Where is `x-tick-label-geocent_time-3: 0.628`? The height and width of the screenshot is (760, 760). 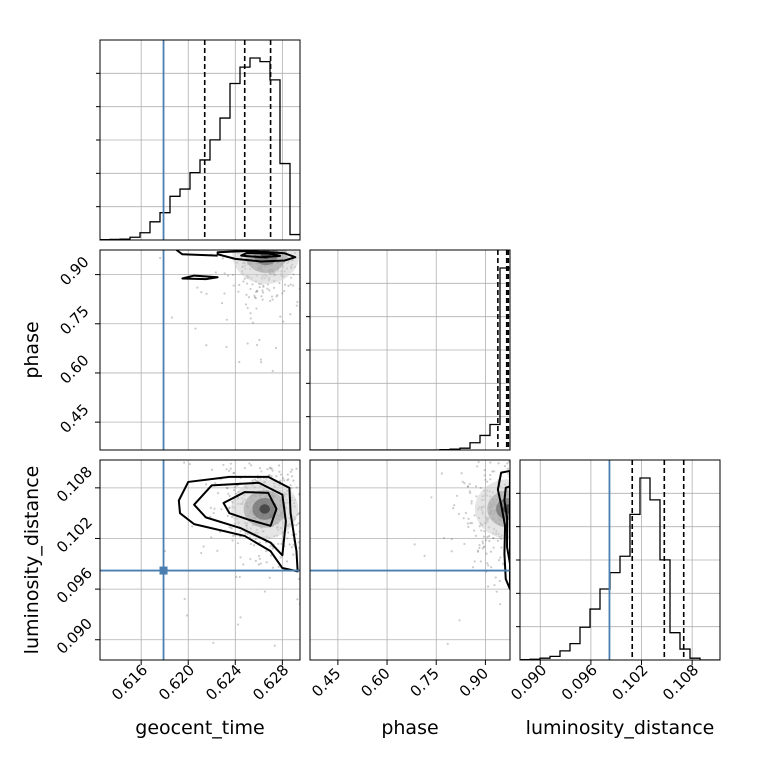 x-tick-label-geocent_time-3: 0.628 is located at coordinates (270, 682).